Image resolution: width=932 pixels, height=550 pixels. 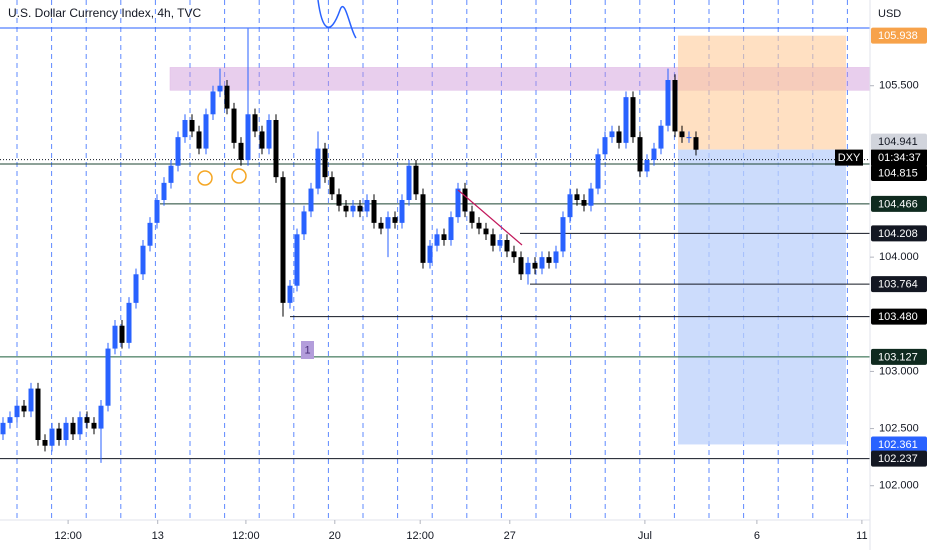 What do you see at coordinates (68, 536) in the screenshot?
I see `x-tick-label: 12:00` at bounding box center [68, 536].